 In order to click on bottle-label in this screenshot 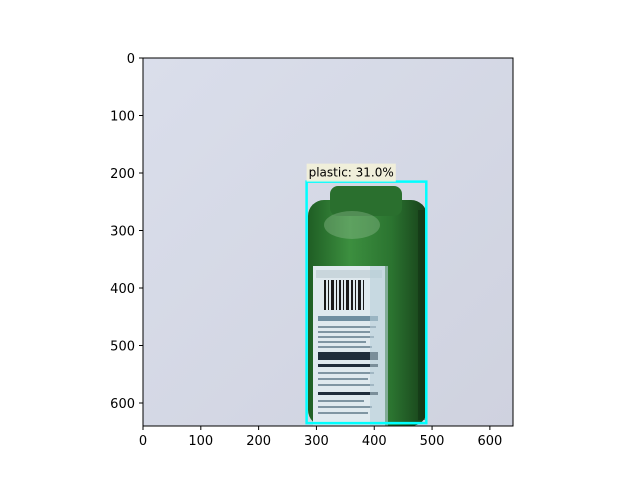, I will do `click(349, 346)`.